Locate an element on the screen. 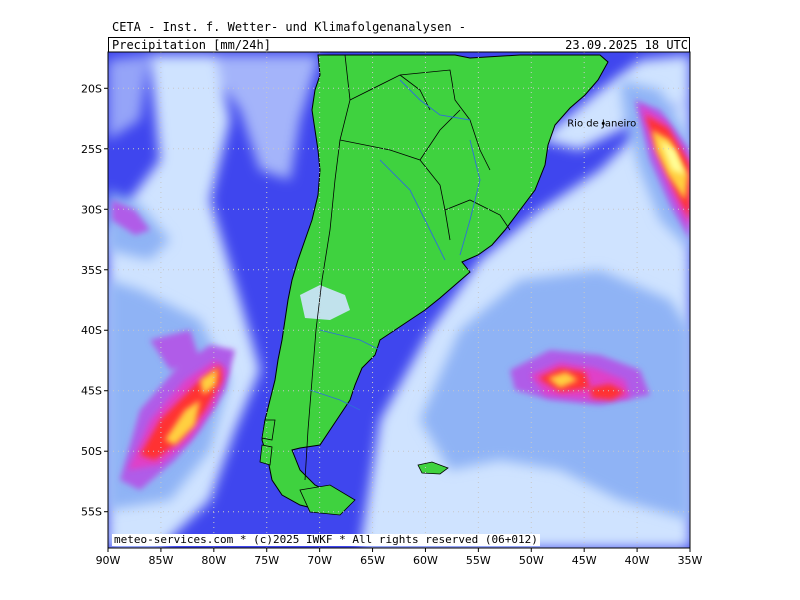 This screenshot has height=600, width=800. longitude-ticks: 90W 85W 80W 75W 70W 65W 60W 55W 50W 45W 40W 35W is located at coordinates (399, 557).